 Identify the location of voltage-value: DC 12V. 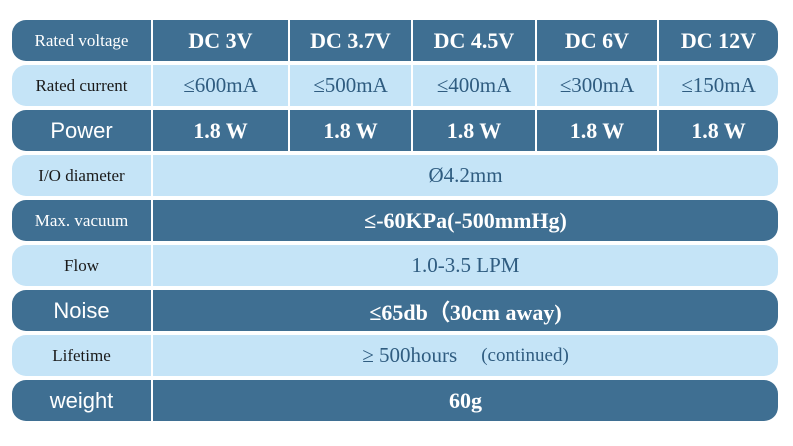
(717, 40).